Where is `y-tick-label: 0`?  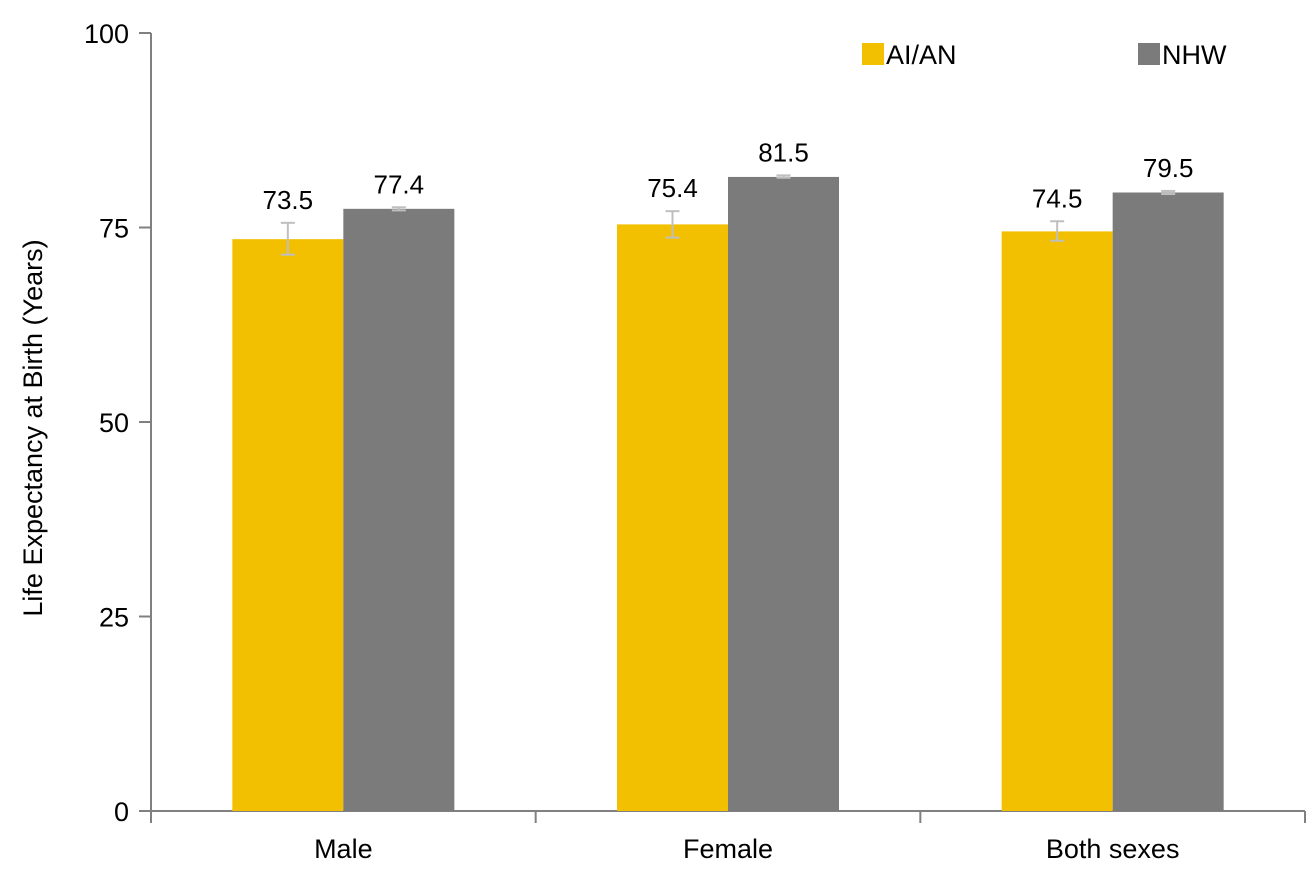
y-tick-label: 0 is located at coordinates (121, 812).